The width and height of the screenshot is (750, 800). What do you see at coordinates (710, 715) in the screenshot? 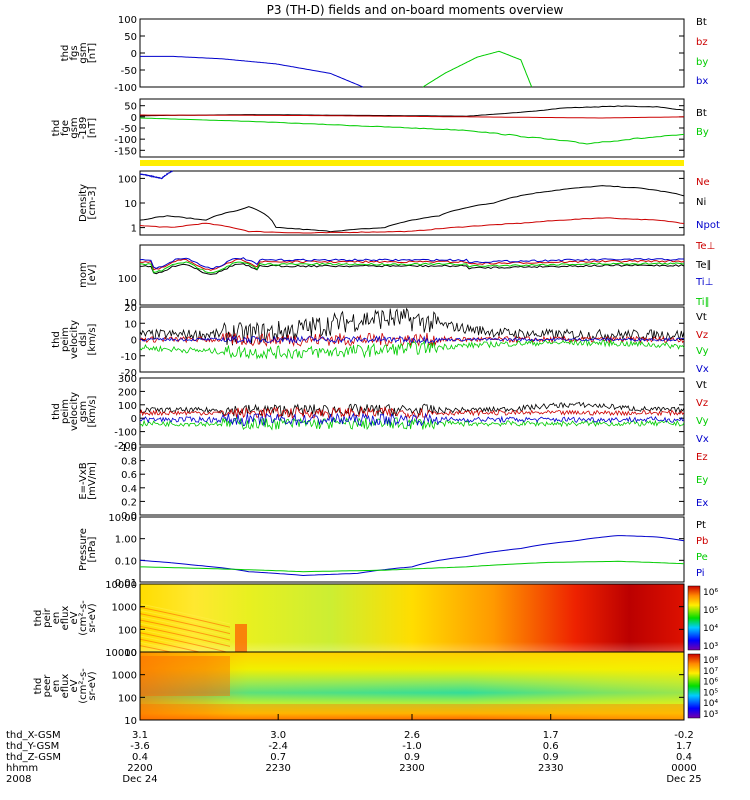
I see `colorbar-tick: 10³` at bounding box center [710, 715].